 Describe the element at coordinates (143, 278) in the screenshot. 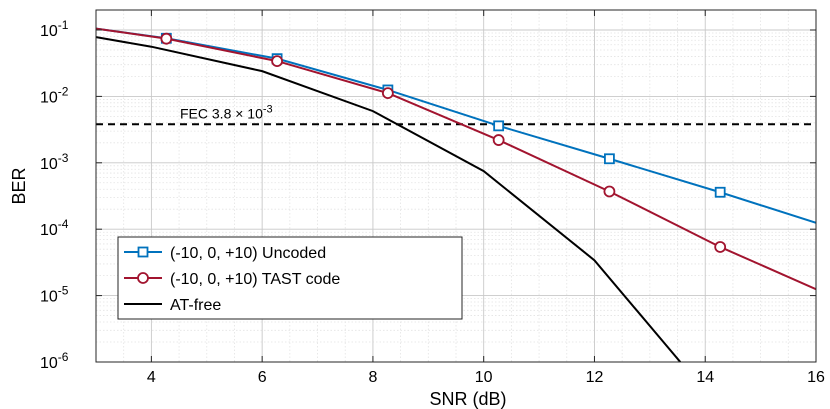

I see `legend-marker-circle` at that location.